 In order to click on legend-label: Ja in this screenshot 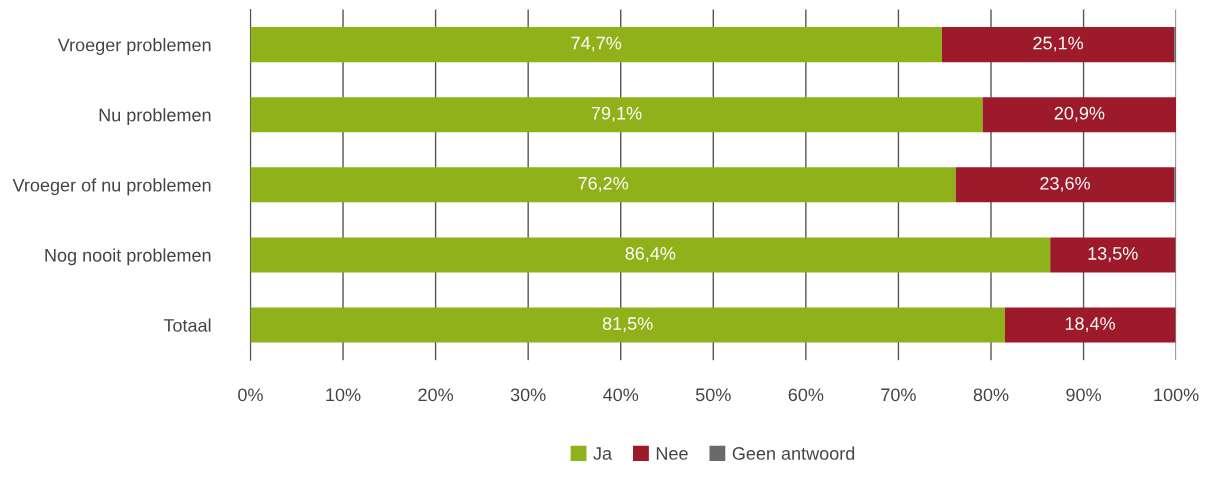, I will do `click(603, 453)`.